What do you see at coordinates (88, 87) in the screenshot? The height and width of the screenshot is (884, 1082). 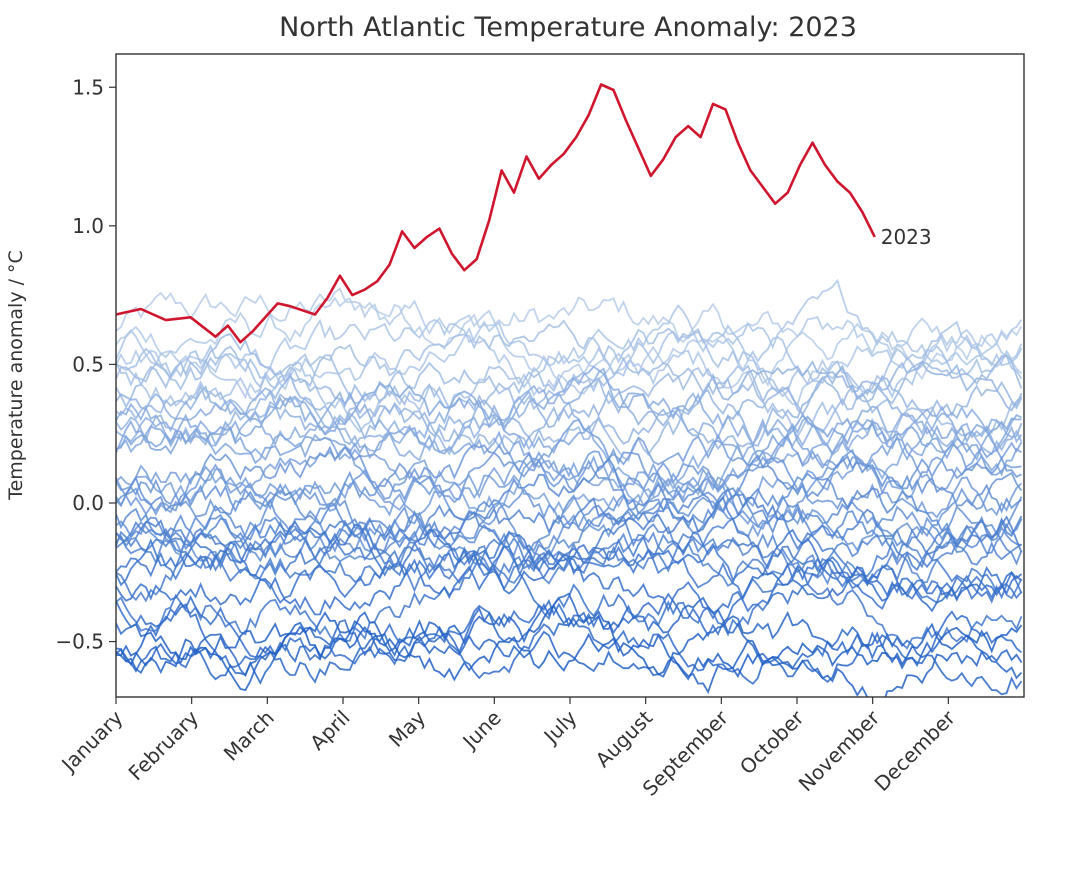 I see `y-tick-label: 1.5` at bounding box center [88, 87].